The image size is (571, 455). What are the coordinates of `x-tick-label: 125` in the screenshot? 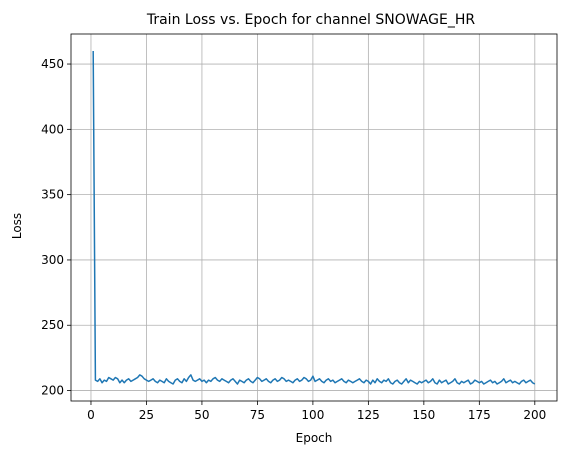 It's located at (368, 415).